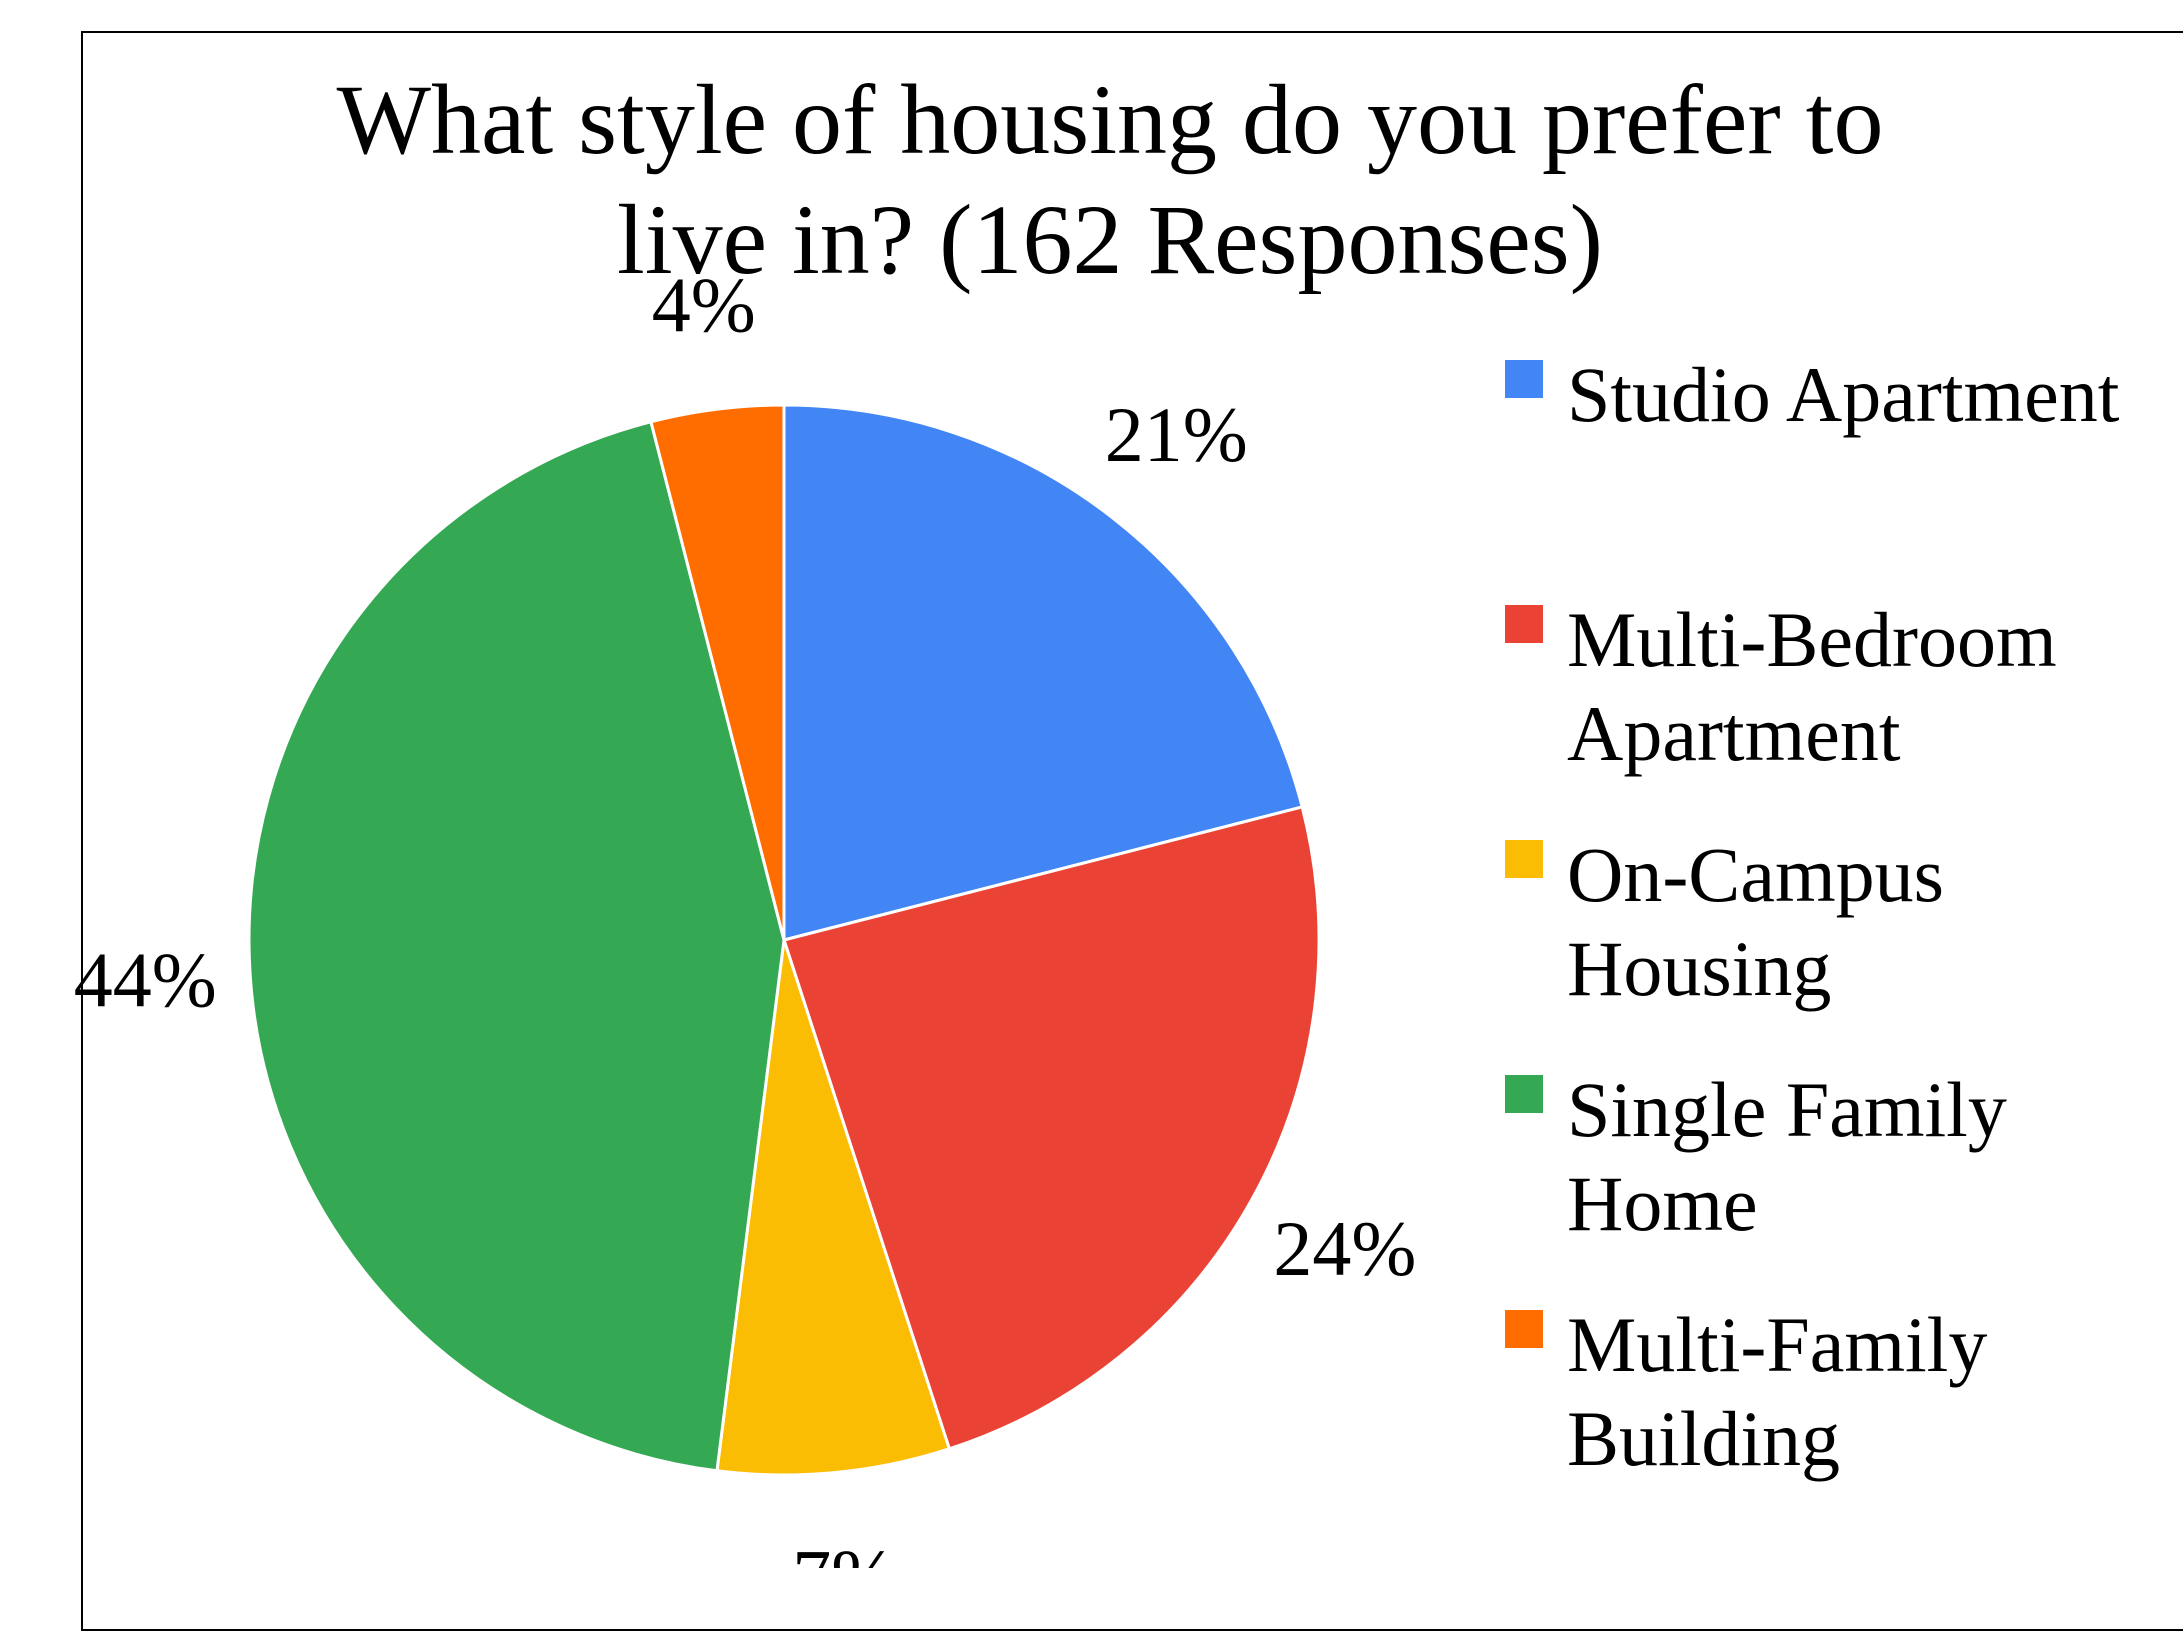  I want to click on legend-label-multi-family-building: Multi-Family Building, so click(1777, 1391).